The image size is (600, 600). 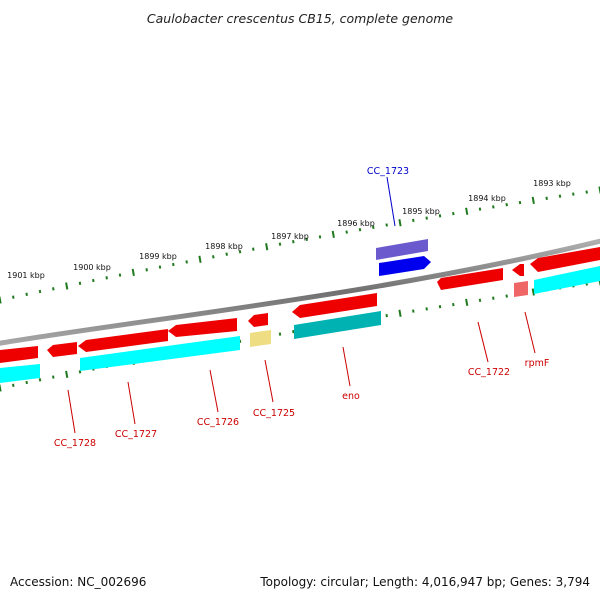 What do you see at coordinates (421, 211) in the screenshot?
I see `kbp-label-1895: 1895 kbp` at bounding box center [421, 211].